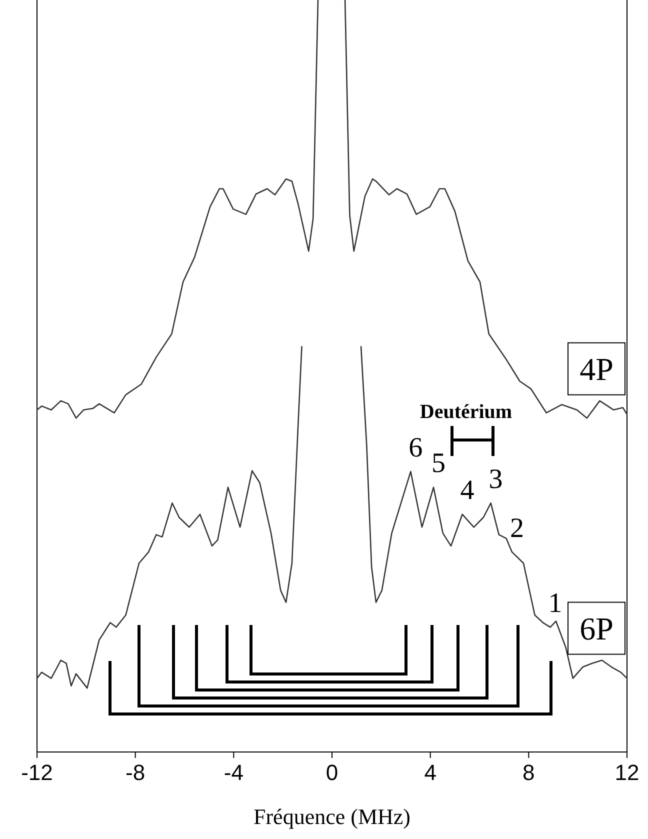 This screenshot has width=648, height=839. What do you see at coordinates (555, 603) in the screenshot?
I see `annotation: 1` at bounding box center [555, 603].